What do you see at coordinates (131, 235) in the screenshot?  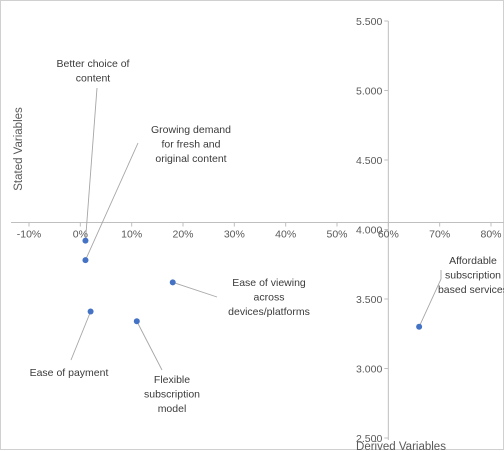 I see `x-tick-label: 10%` at bounding box center [131, 235].